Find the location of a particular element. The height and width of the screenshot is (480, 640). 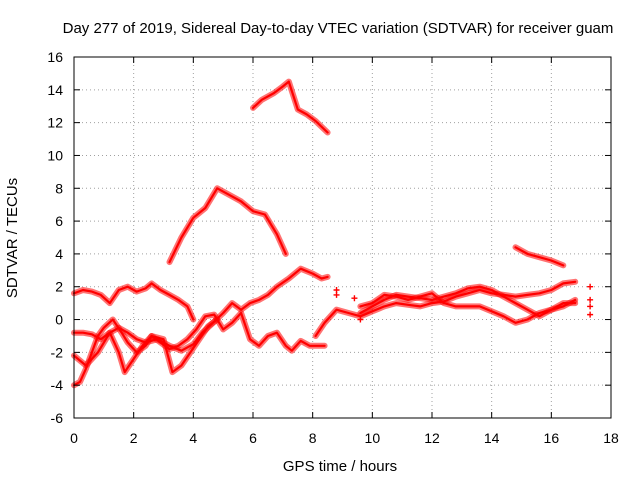

y-tick-labels: -6 -4 -2 0 2 4 6 8 10 12 14 16 is located at coordinates (55, 237).